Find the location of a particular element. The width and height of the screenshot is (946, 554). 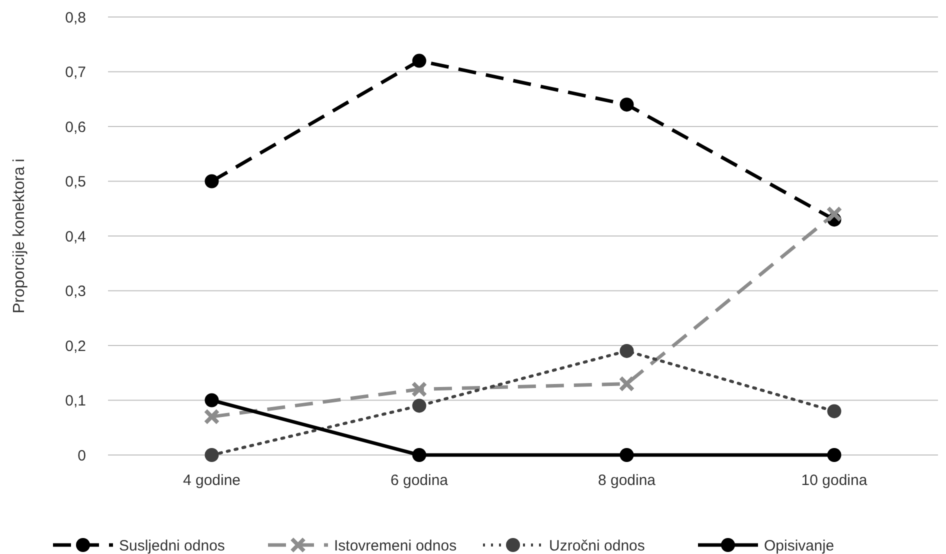

y-tick-label: 0,4 is located at coordinates (75, 237).